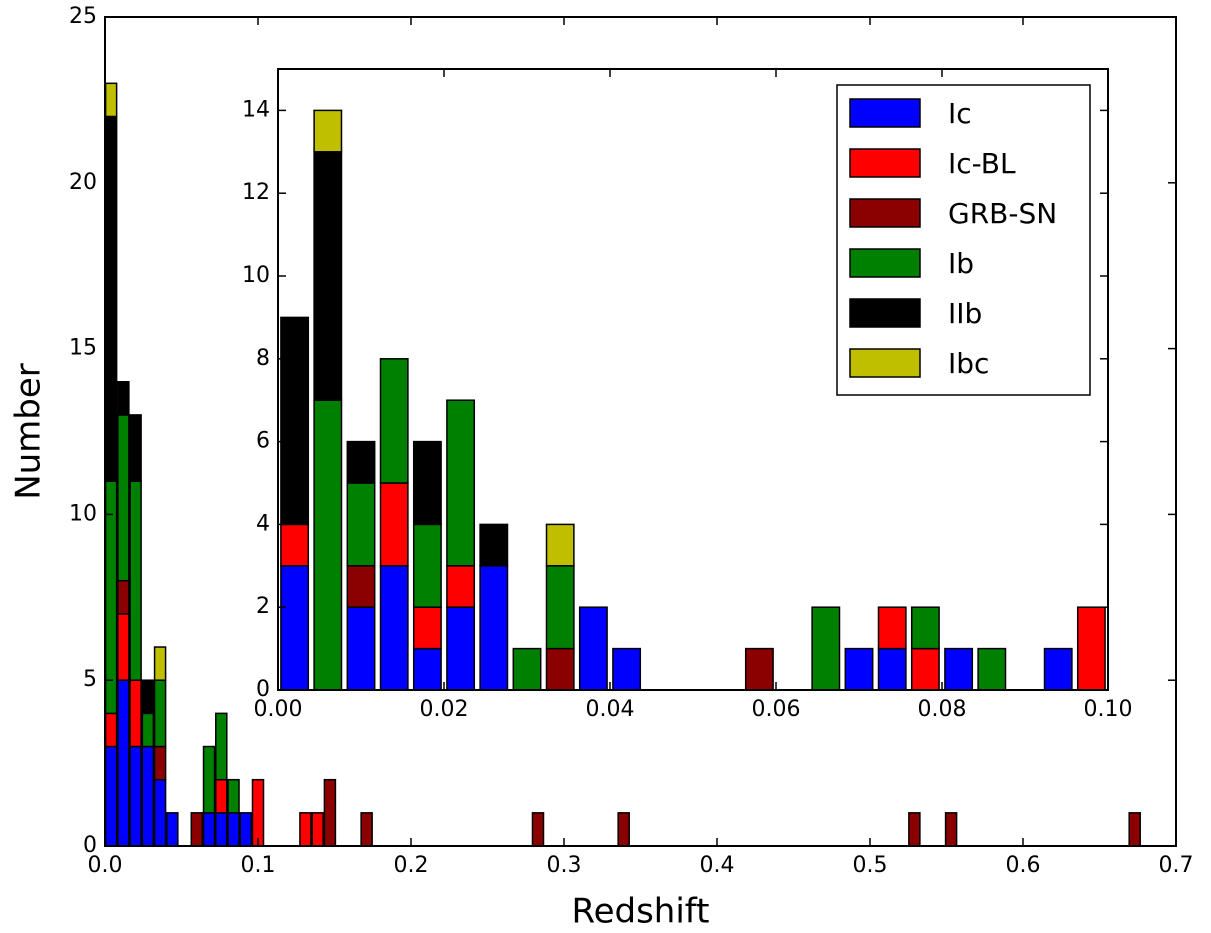 The image size is (1211, 933). What do you see at coordinates (870, 865) in the screenshot?
I see `x-tick-label: 0.5` at bounding box center [870, 865].